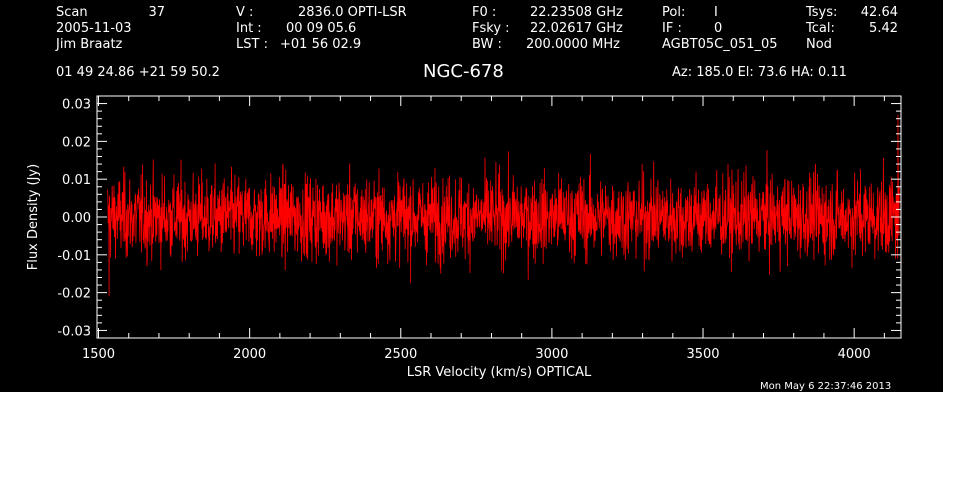 The width and height of the screenshot is (962, 490). Describe the element at coordinates (702, 354) in the screenshot. I see `x-tick-label: 3500` at that location.